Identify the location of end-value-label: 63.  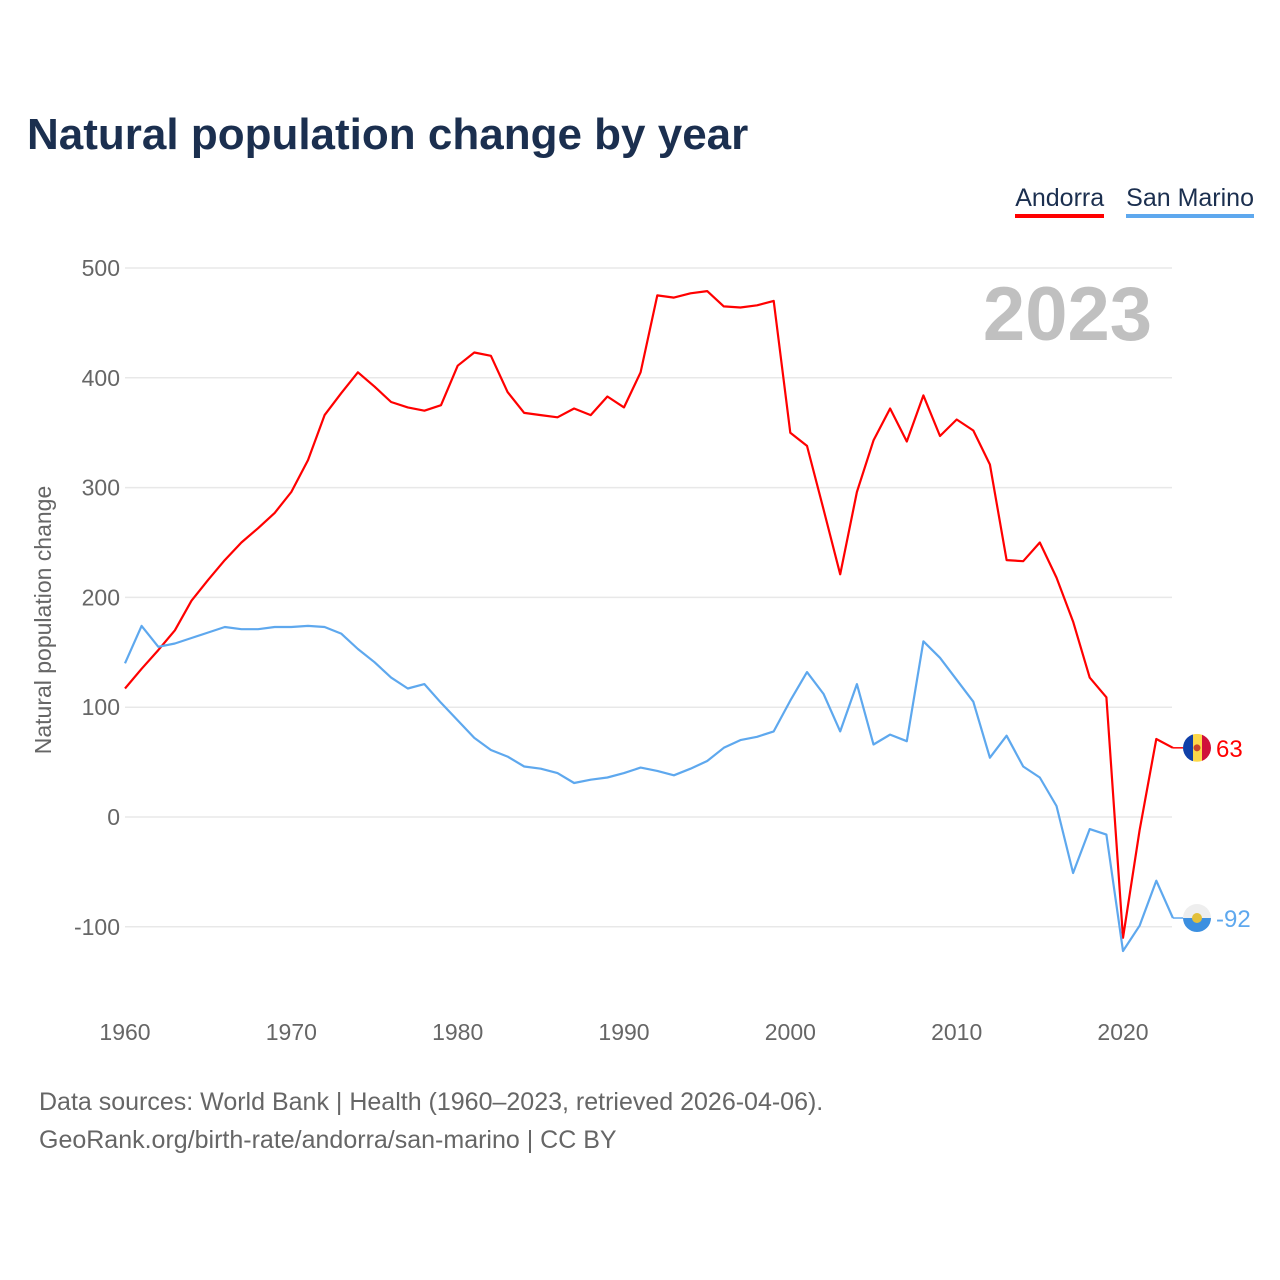
(1229, 749).